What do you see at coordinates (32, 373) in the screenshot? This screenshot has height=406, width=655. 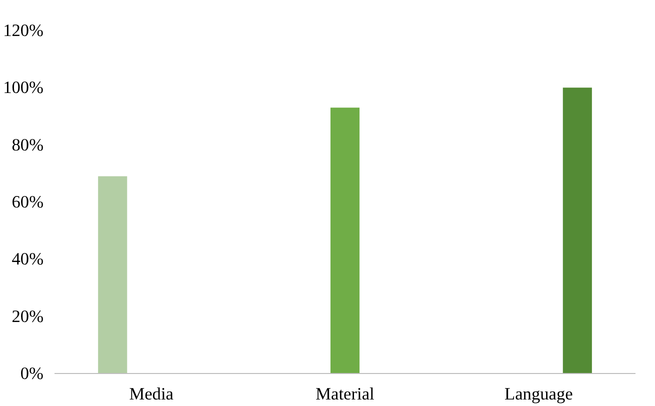 I see `y-tick-label: 0%` at bounding box center [32, 373].